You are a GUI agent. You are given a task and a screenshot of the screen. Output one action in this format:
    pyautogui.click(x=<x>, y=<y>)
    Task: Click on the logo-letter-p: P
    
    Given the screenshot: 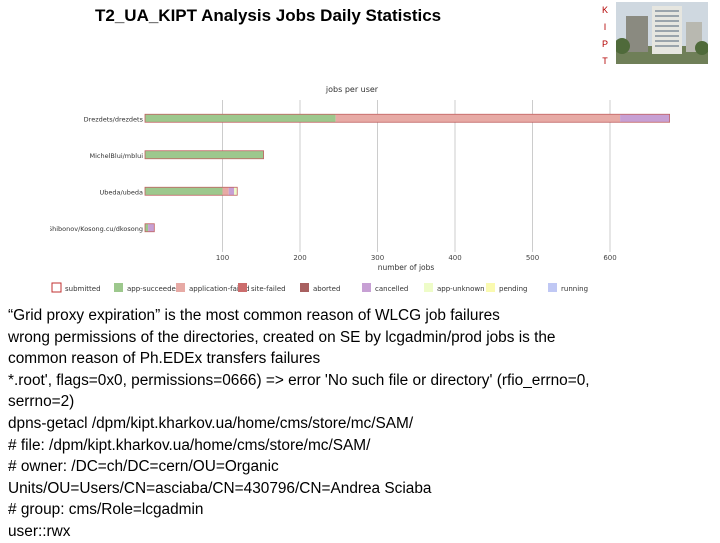 What is the action you would take?
    pyautogui.click(x=604, y=44)
    